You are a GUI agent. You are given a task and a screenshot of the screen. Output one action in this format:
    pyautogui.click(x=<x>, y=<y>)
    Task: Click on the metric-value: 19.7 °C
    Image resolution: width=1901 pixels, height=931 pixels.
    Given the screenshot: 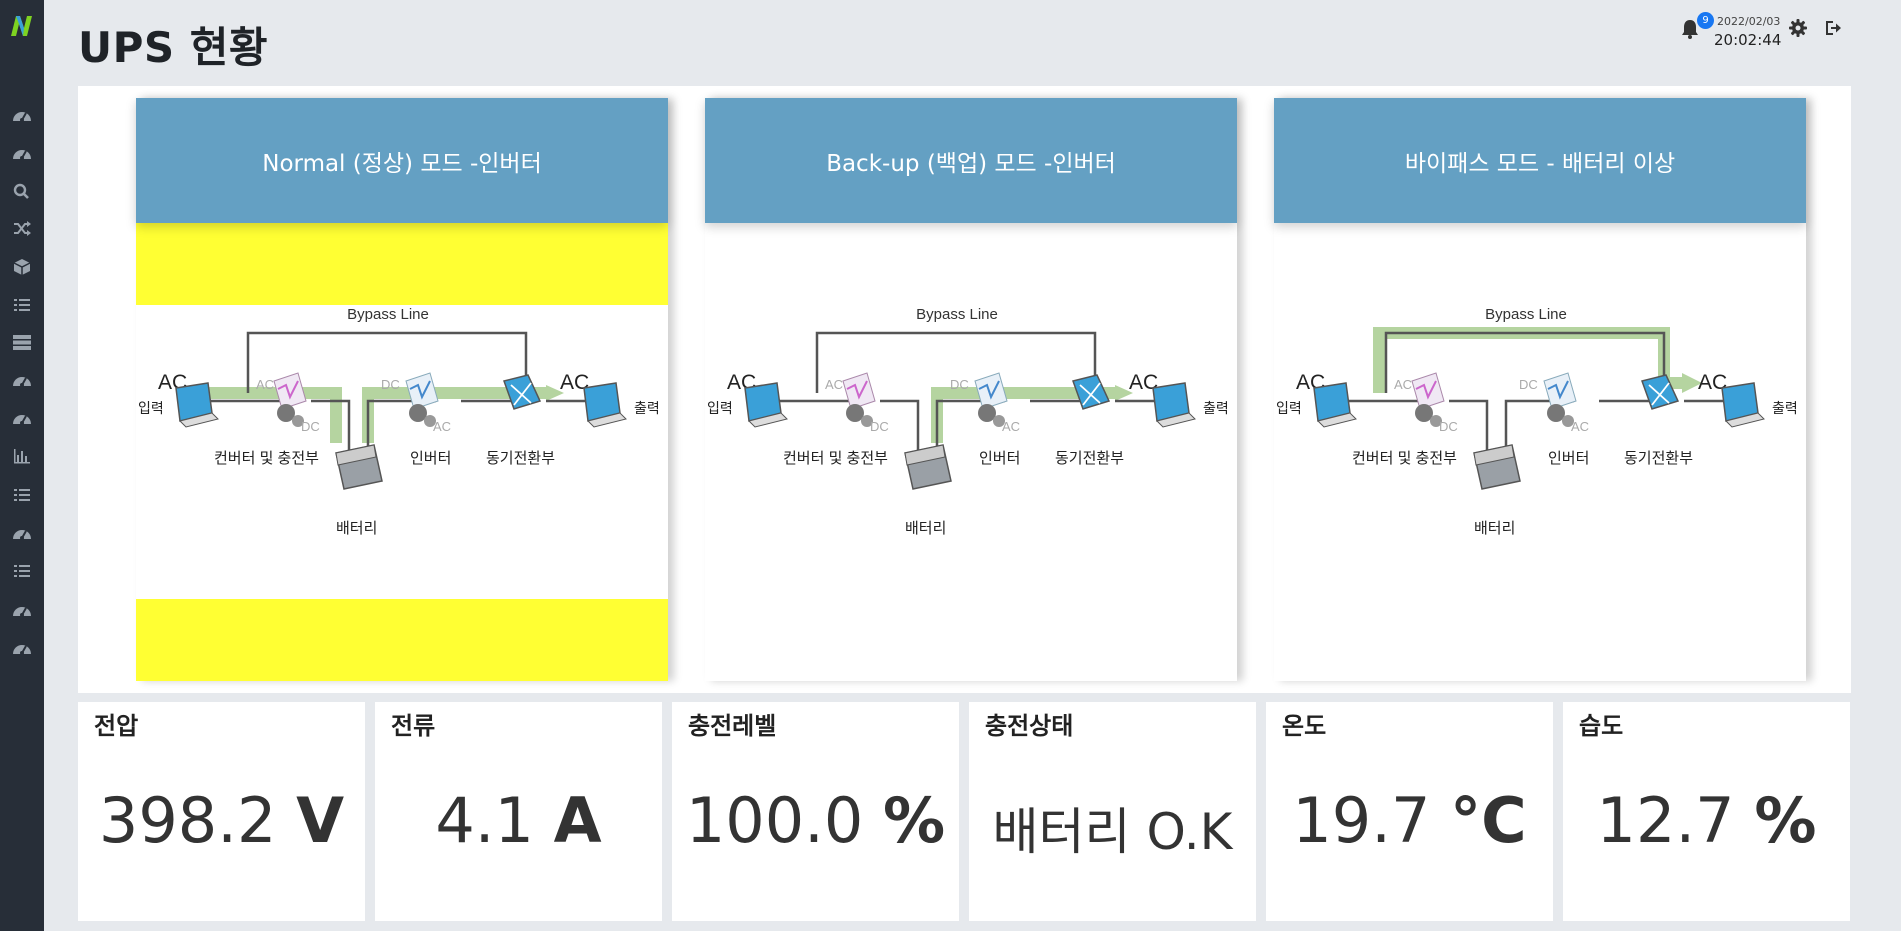 What is the action you would take?
    pyautogui.click(x=1409, y=820)
    